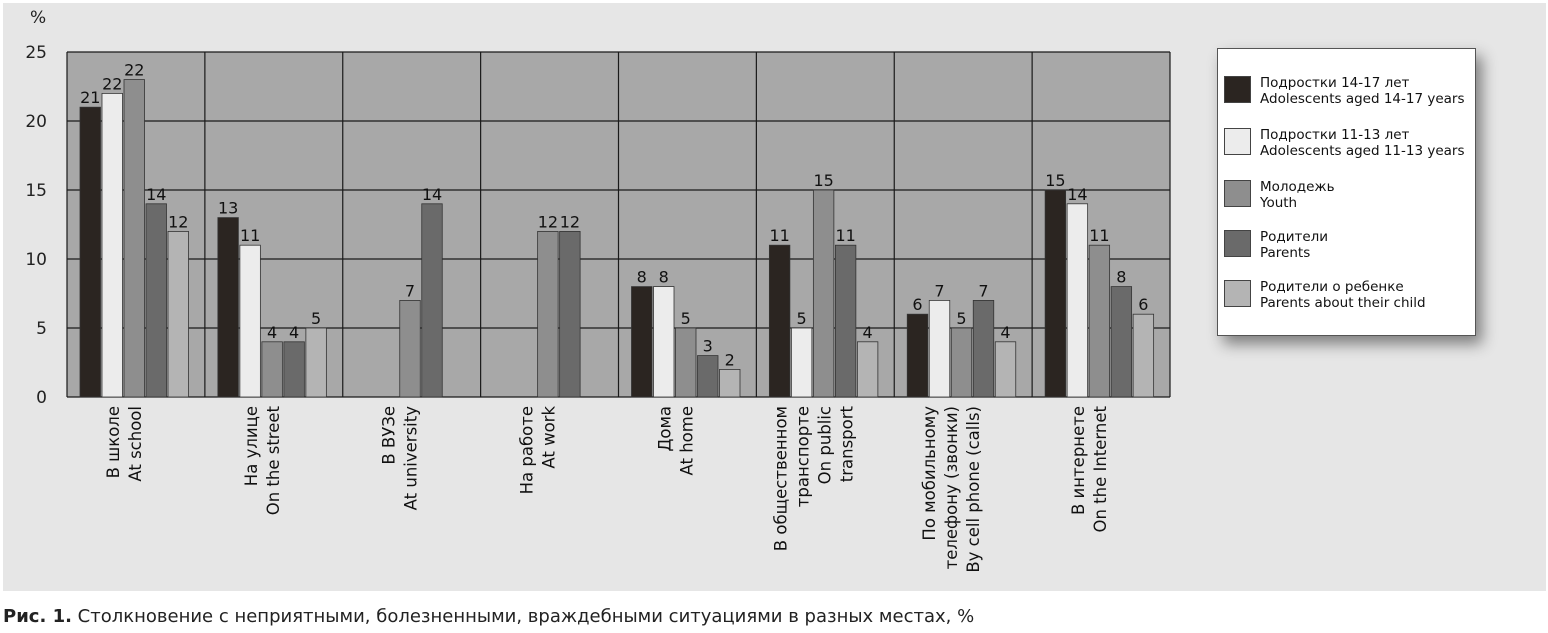  Describe the element at coordinates (36, 191) in the screenshot. I see `y-tick-label: 15` at that location.